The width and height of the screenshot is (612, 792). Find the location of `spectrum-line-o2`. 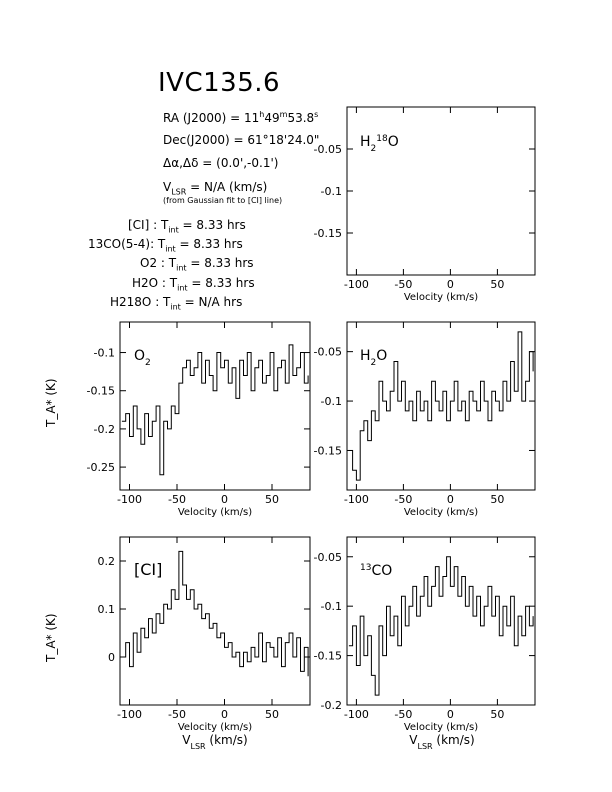

spectrum-line-o2 is located at coordinates (215, 410).